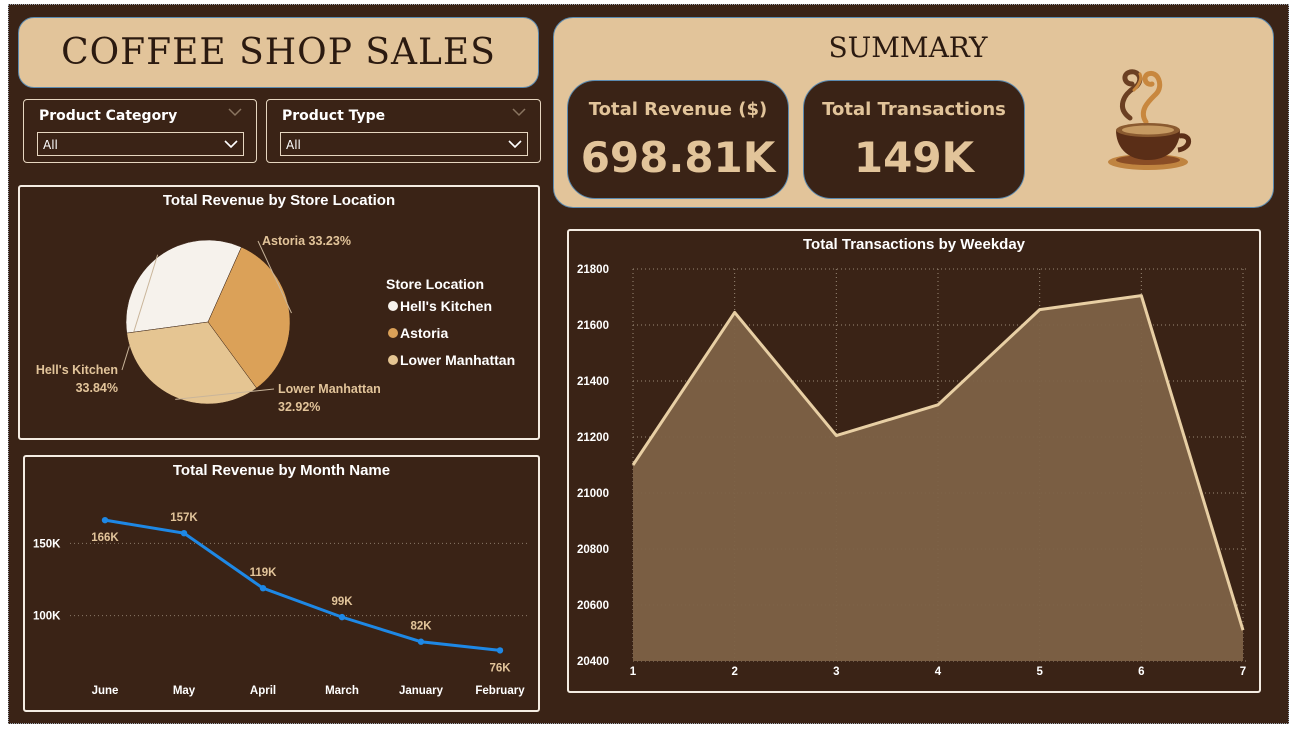 Image resolution: width=1297 pixels, height=730 pixels. Describe the element at coordinates (249, 317) in the screenshot. I see `pie-slice-astoria` at that location.